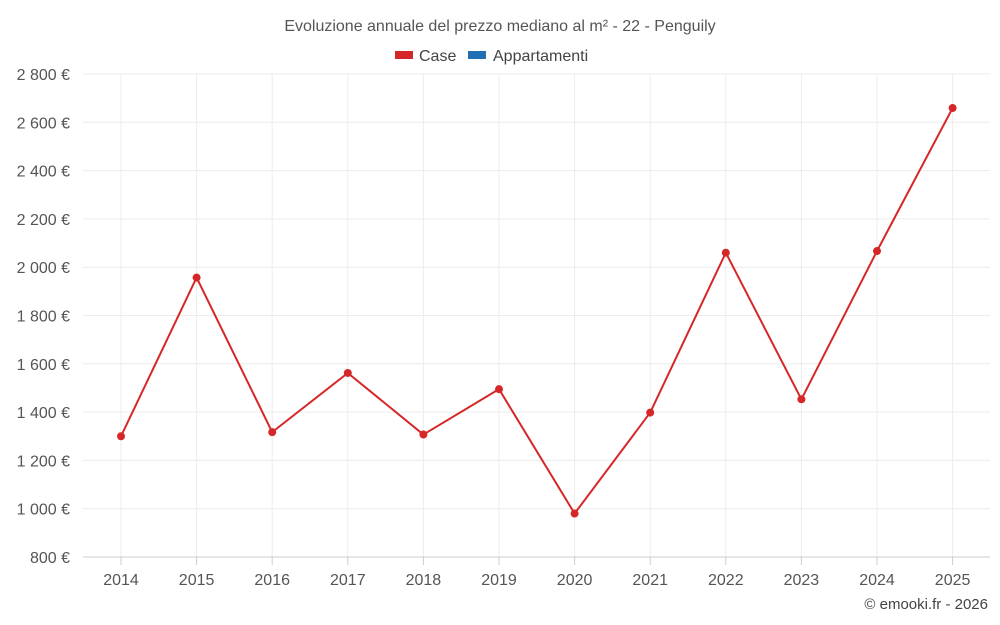 This screenshot has height=625, width=1000. Describe the element at coordinates (121, 580) in the screenshot. I see `x-tick-label: 2014` at that location.